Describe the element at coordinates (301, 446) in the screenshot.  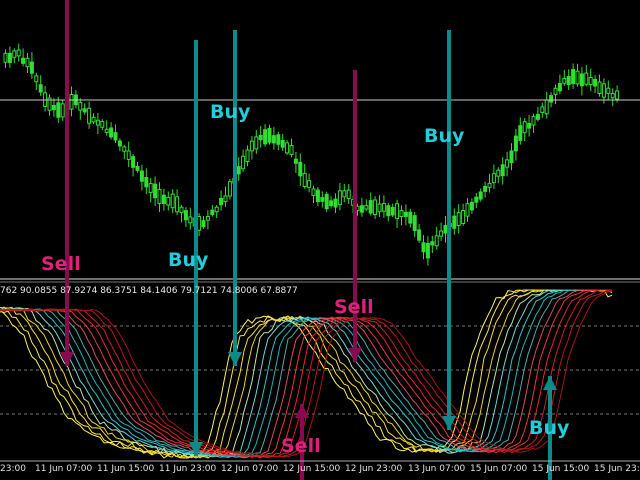
I see `sell-label: Sell` at that location.